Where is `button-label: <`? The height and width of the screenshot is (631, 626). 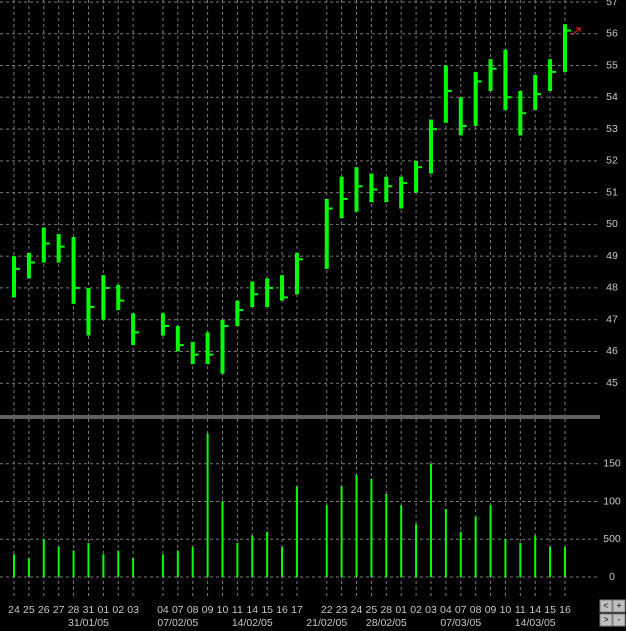 button-label: < is located at coordinates (605, 605).